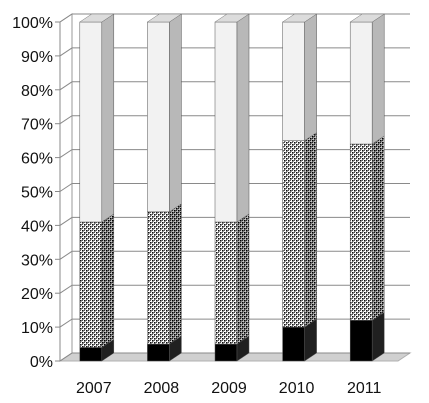  Describe the element at coordinates (37, 57) in the screenshot. I see `y-tick-label: 90%` at that location.